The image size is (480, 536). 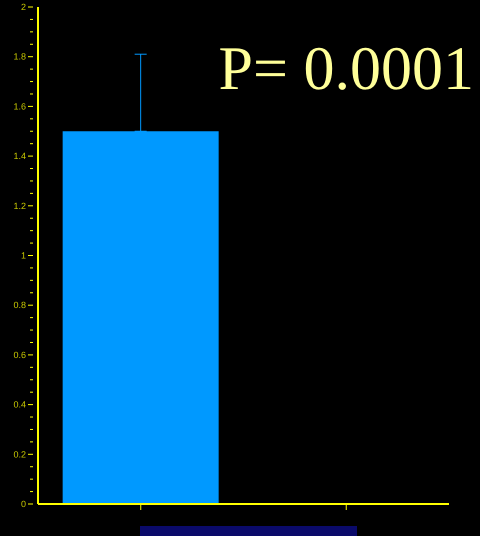 I want to click on annotation: P= 0.0001, so click(x=346, y=69).